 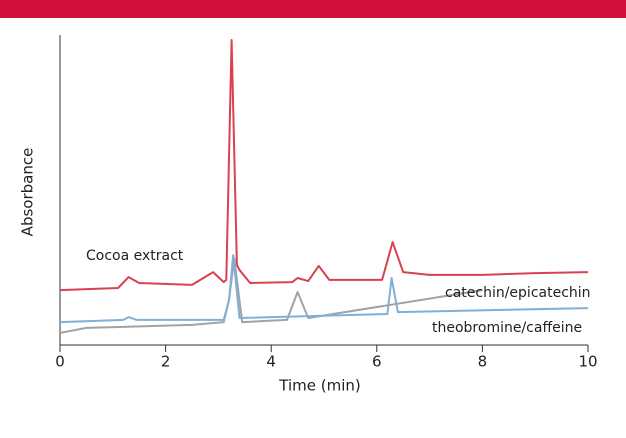 What do you see at coordinates (28, 192) in the screenshot?
I see `y-axis-title: Absorbance` at bounding box center [28, 192].